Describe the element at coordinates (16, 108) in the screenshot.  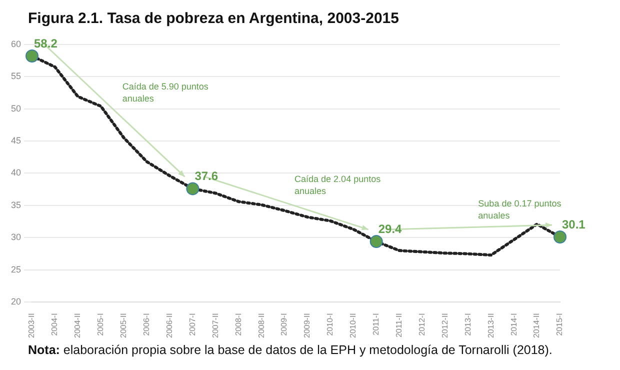
I see `y-tick-label: 50` at that location.